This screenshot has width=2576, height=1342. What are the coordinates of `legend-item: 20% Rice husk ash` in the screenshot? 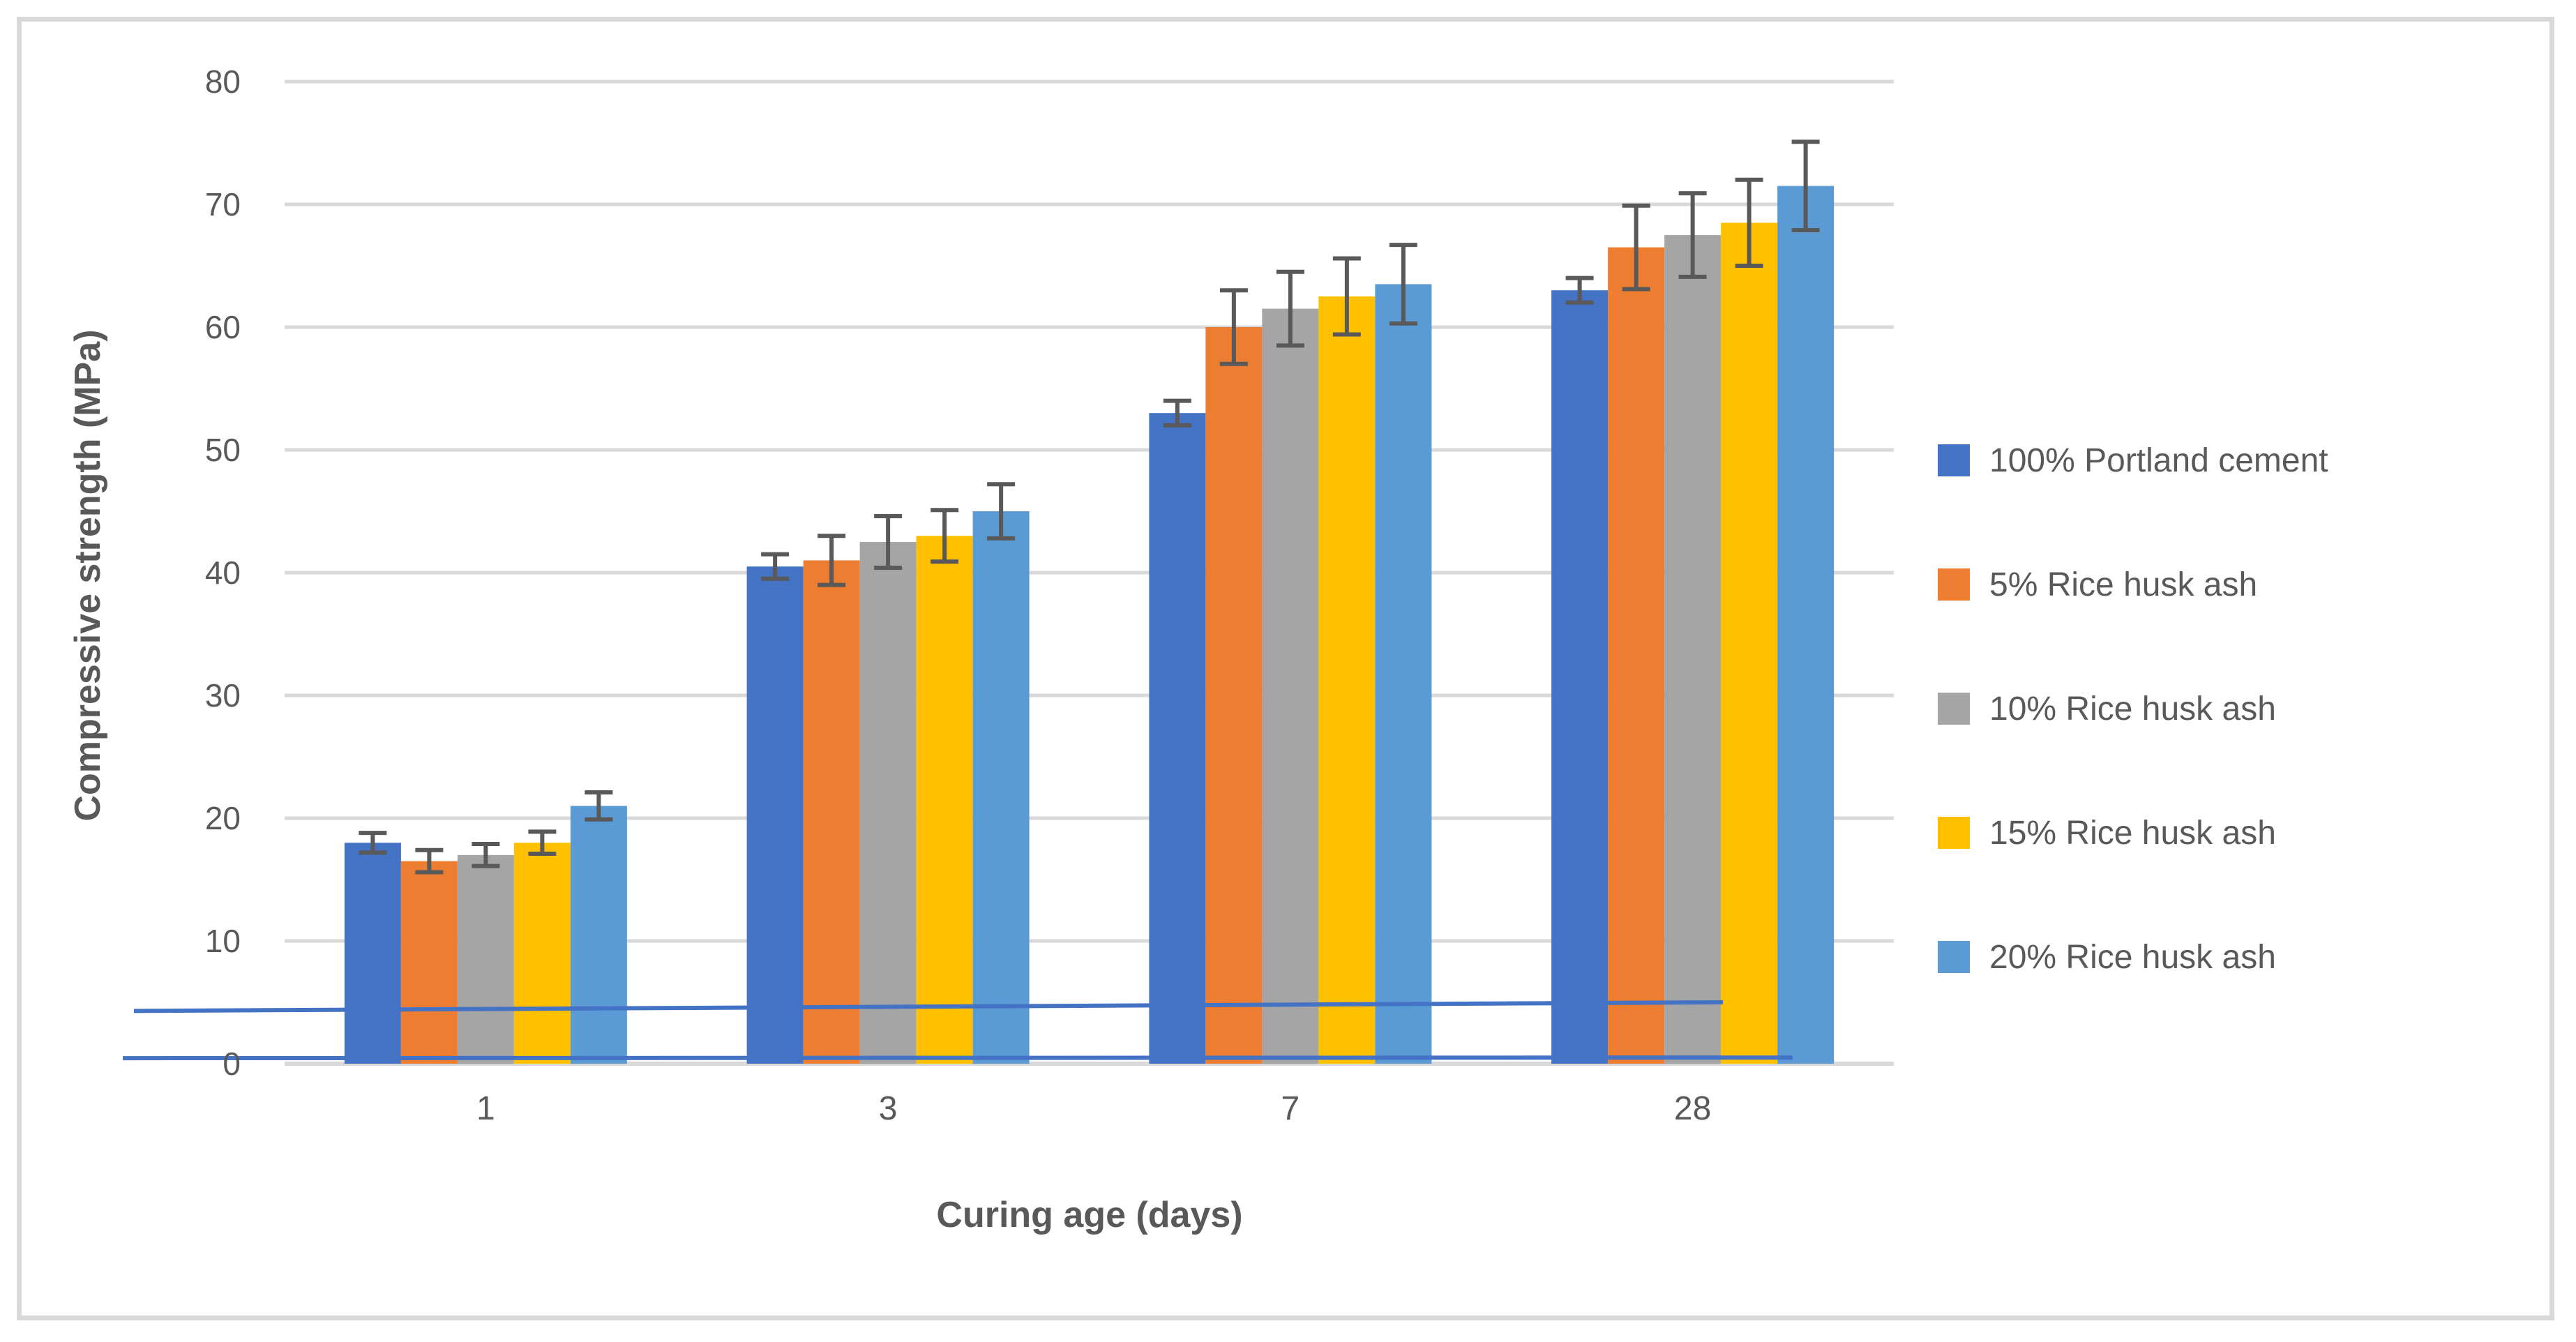 It's located at (2107, 957).